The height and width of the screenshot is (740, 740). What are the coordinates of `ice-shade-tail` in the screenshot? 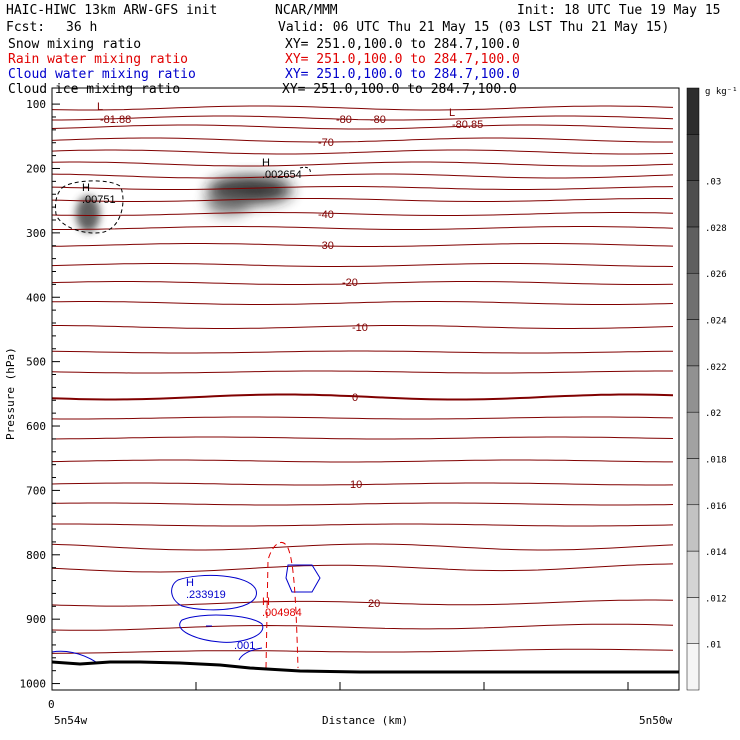 It's located at (228, 203).